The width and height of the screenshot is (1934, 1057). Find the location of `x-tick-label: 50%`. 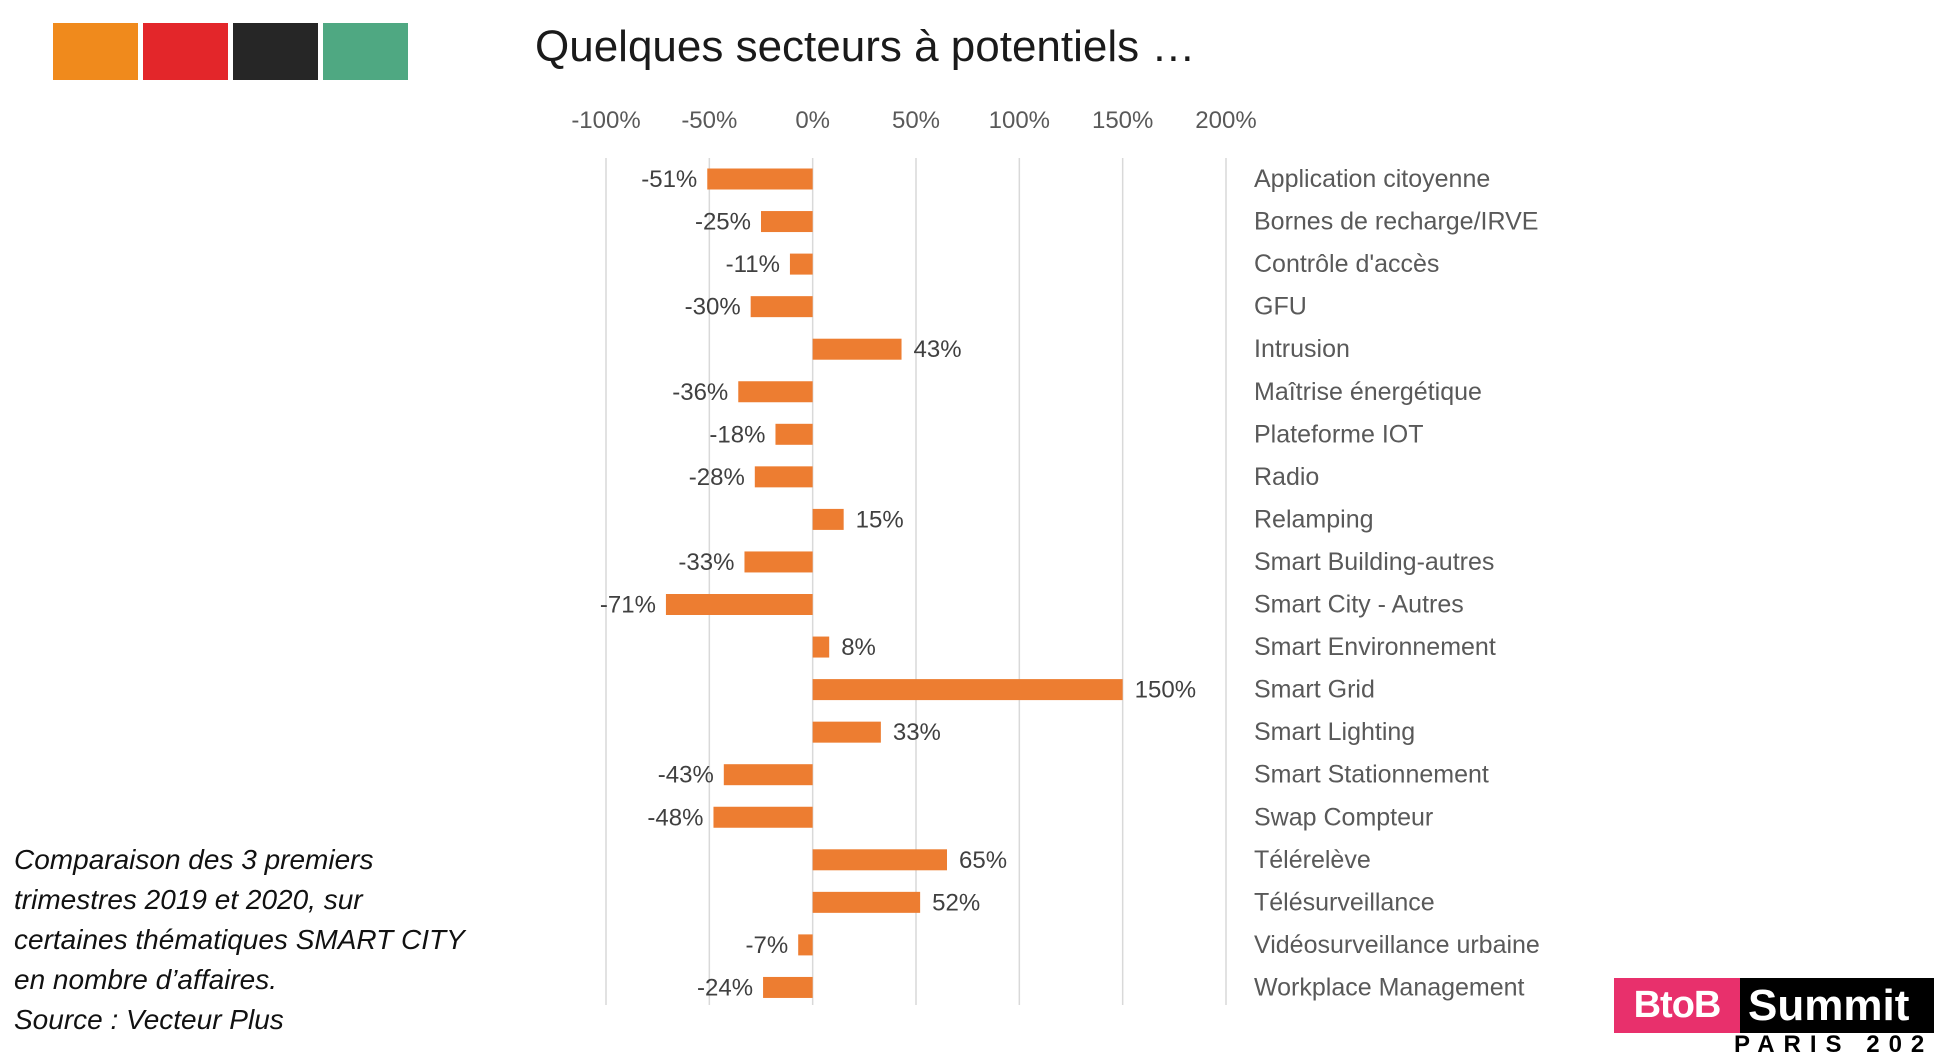

x-tick-label: 50% is located at coordinates (916, 120).